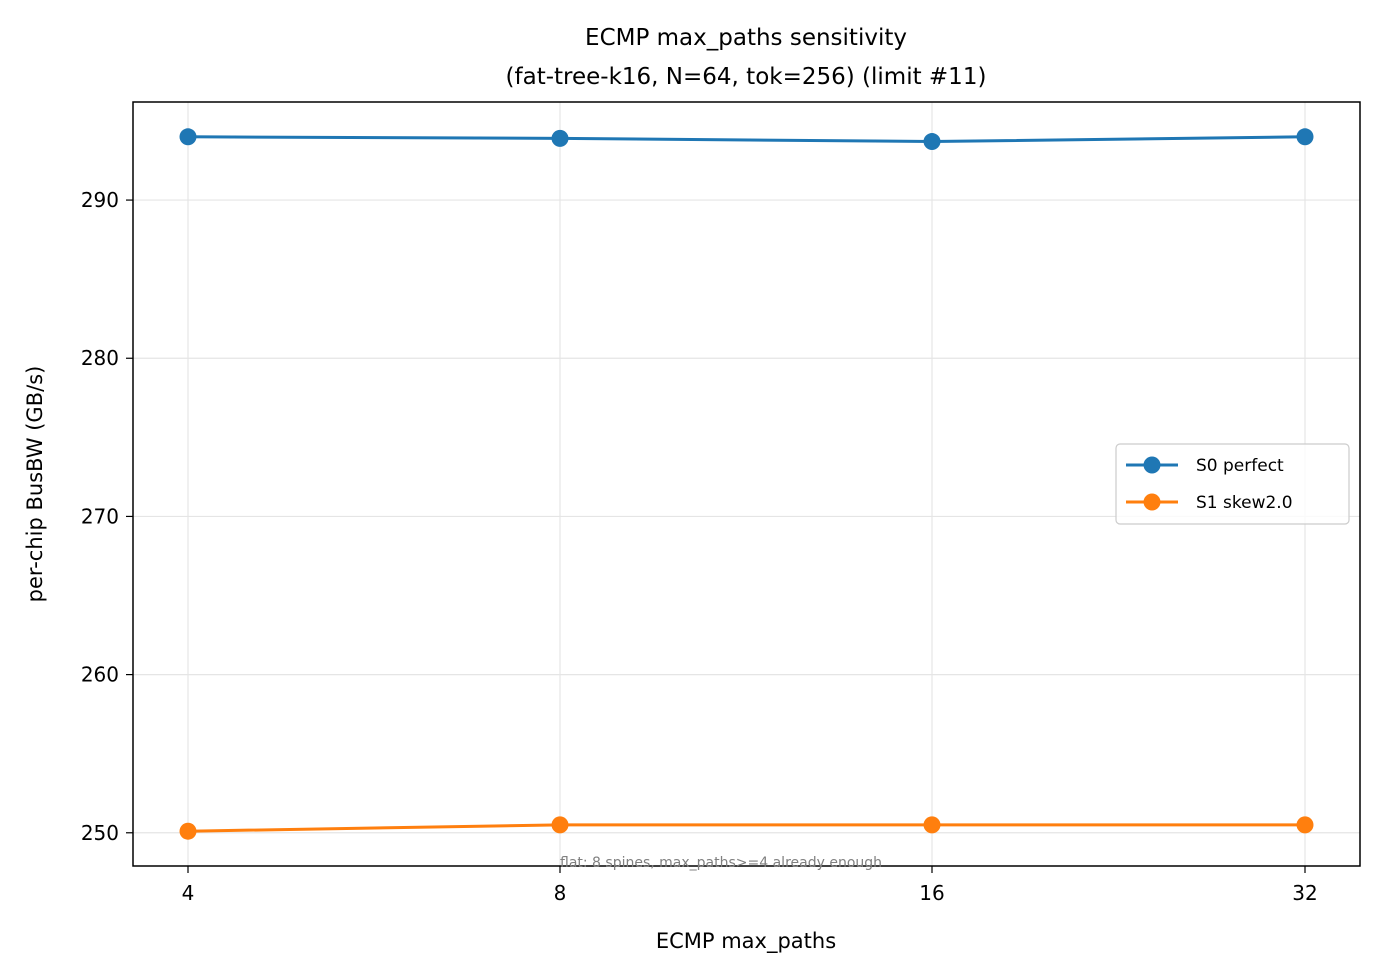  Describe the element at coordinates (35, 484) in the screenshot. I see `y-axis-label: per-chip BusBW (GB/s)` at that location.